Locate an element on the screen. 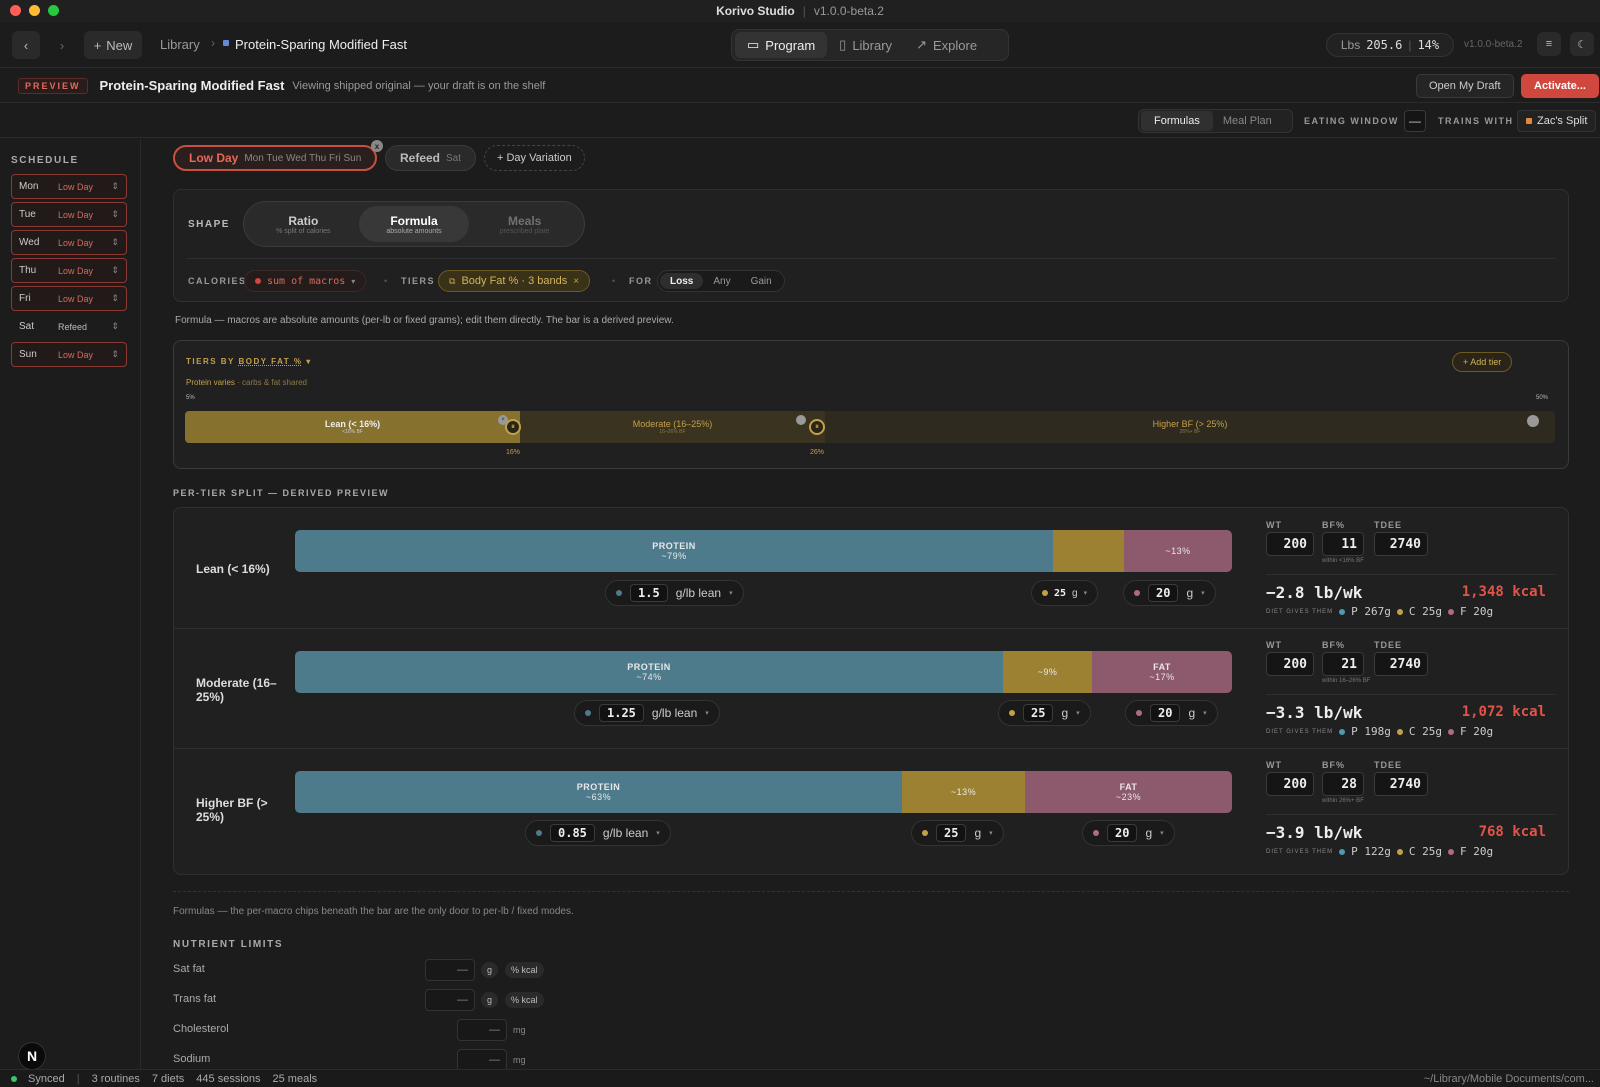 This screenshot has width=1600, height=1087. bar-protein-label: PROTEIN is located at coordinates (649, 667).